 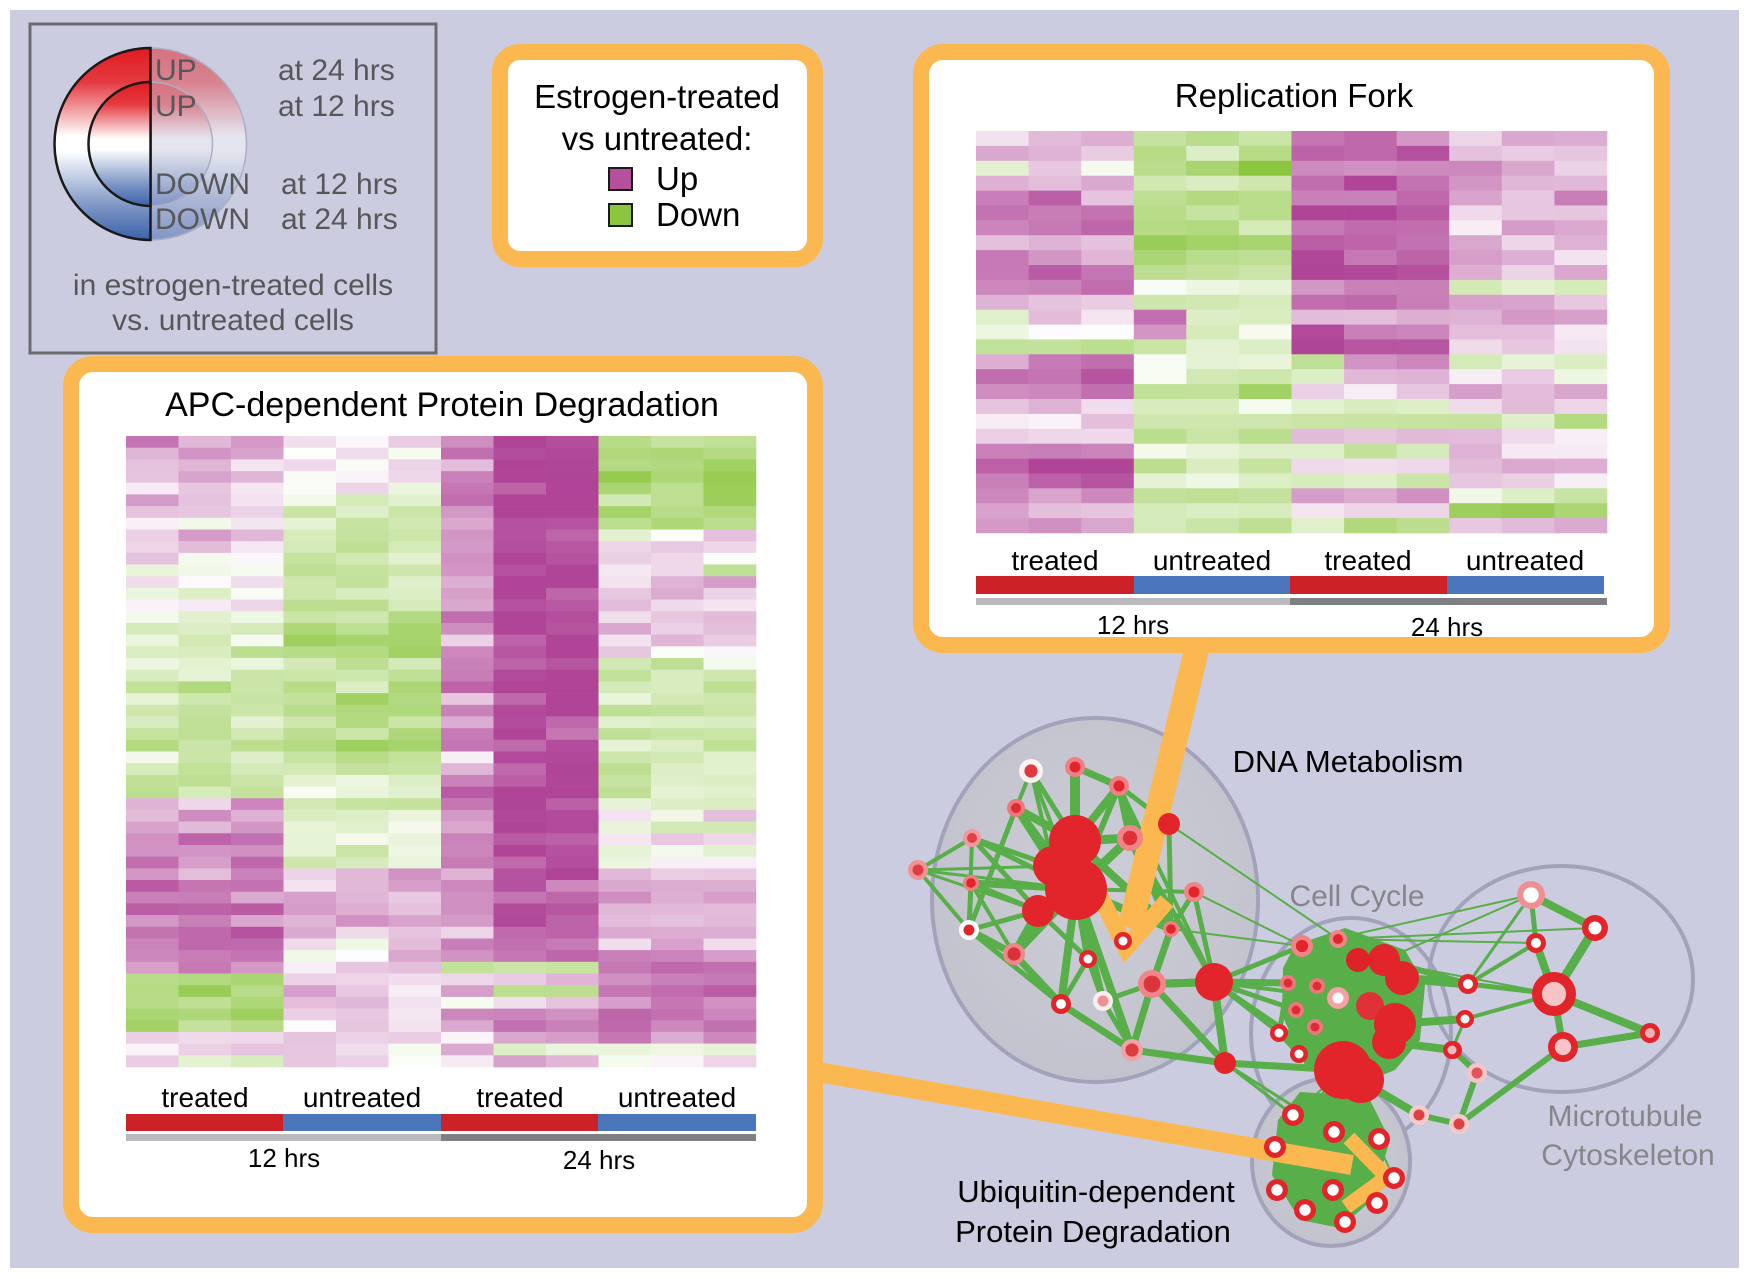 I want to click on svg-text: Up, so click(x=677, y=178).